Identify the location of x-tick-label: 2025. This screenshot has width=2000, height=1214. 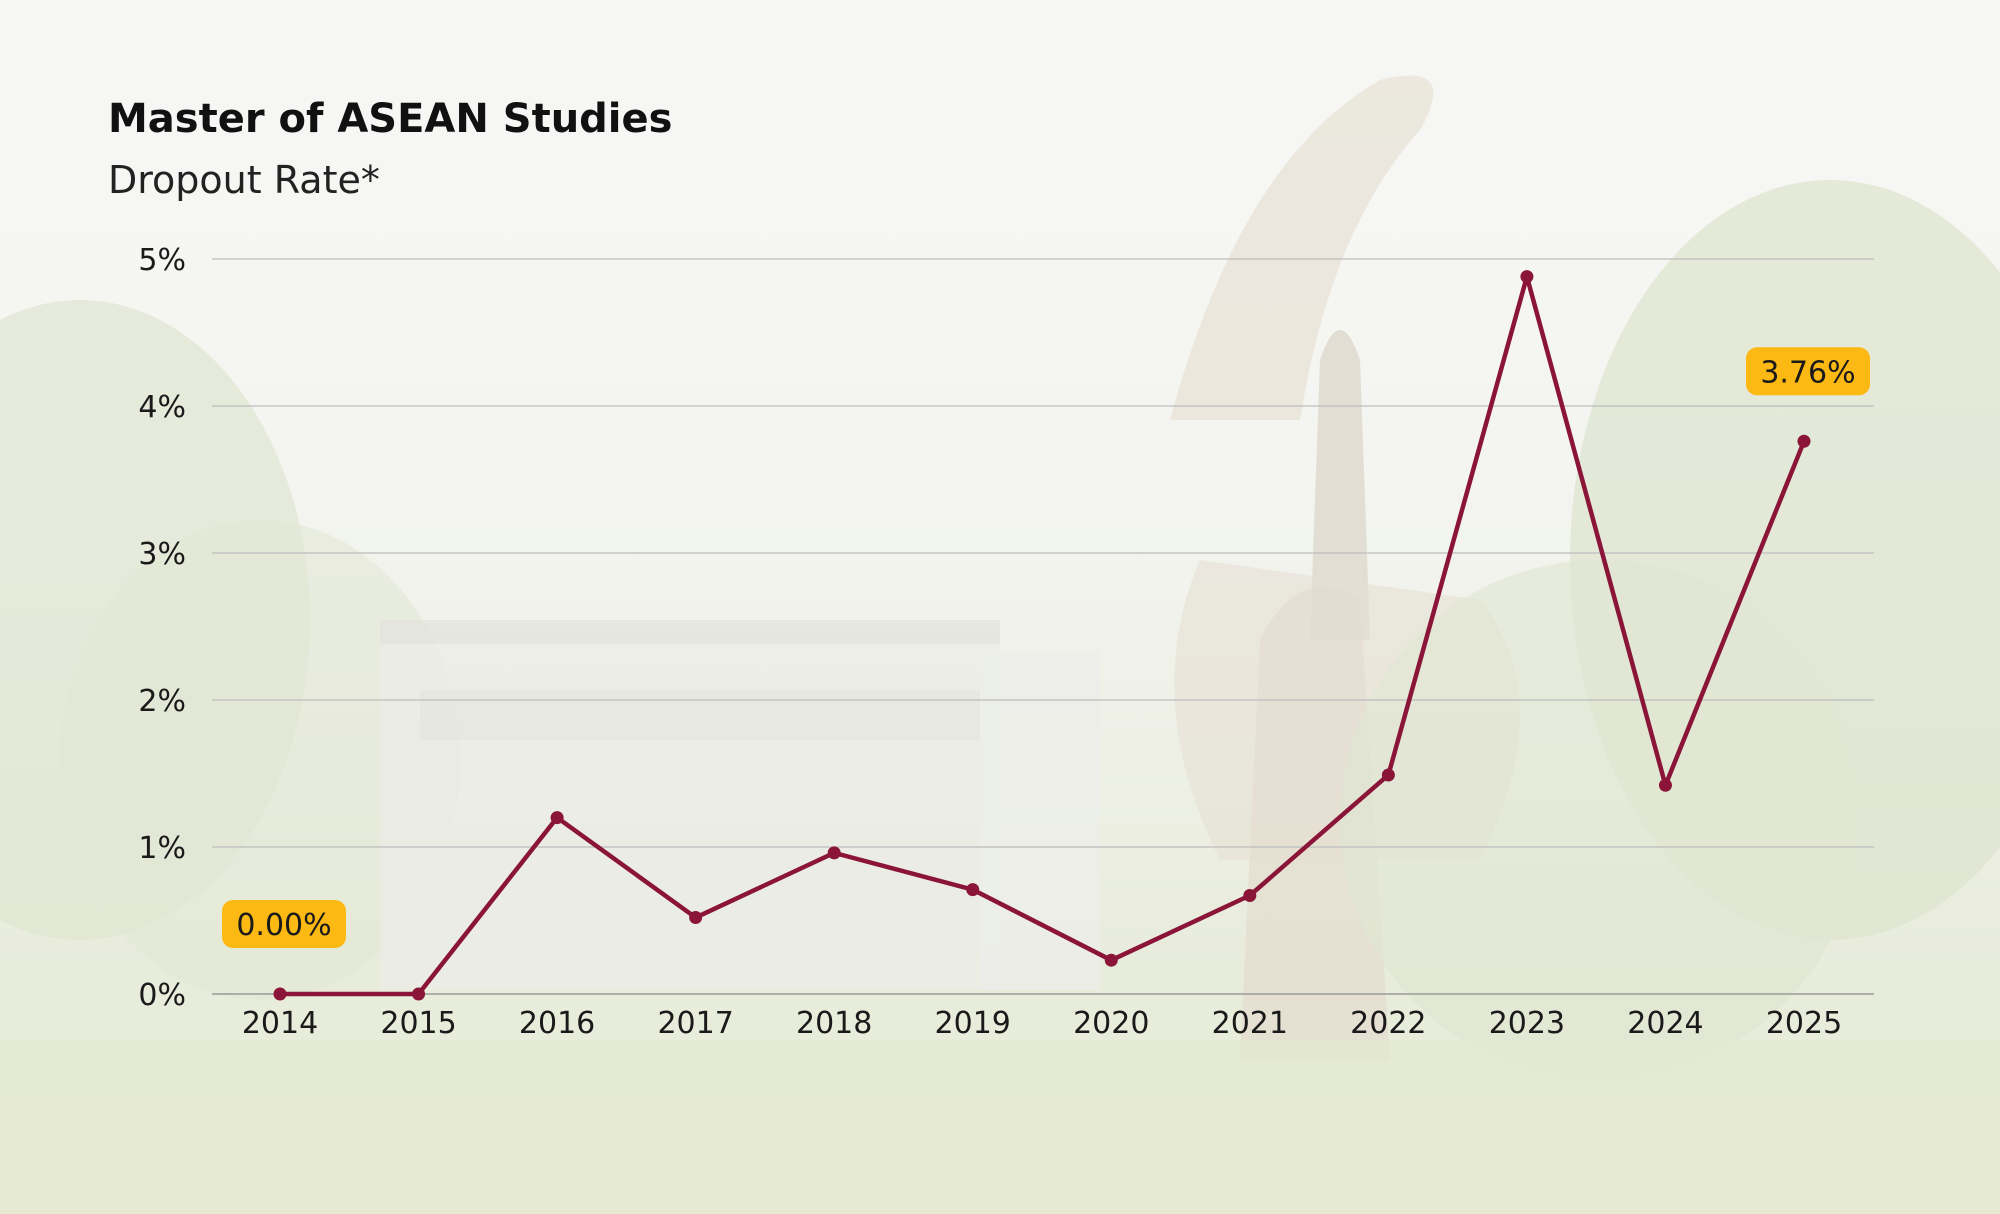
(1804, 1023).